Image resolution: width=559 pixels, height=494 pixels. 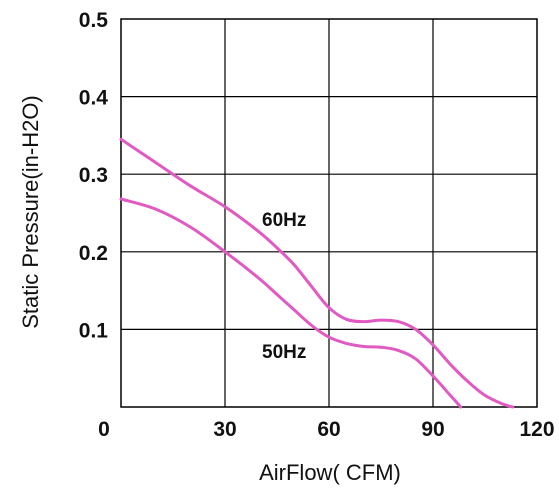 What do you see at coordinates (104, 429) in the screenshot?
I see `x-tick-label: 0` at bounding box center [104, 429].